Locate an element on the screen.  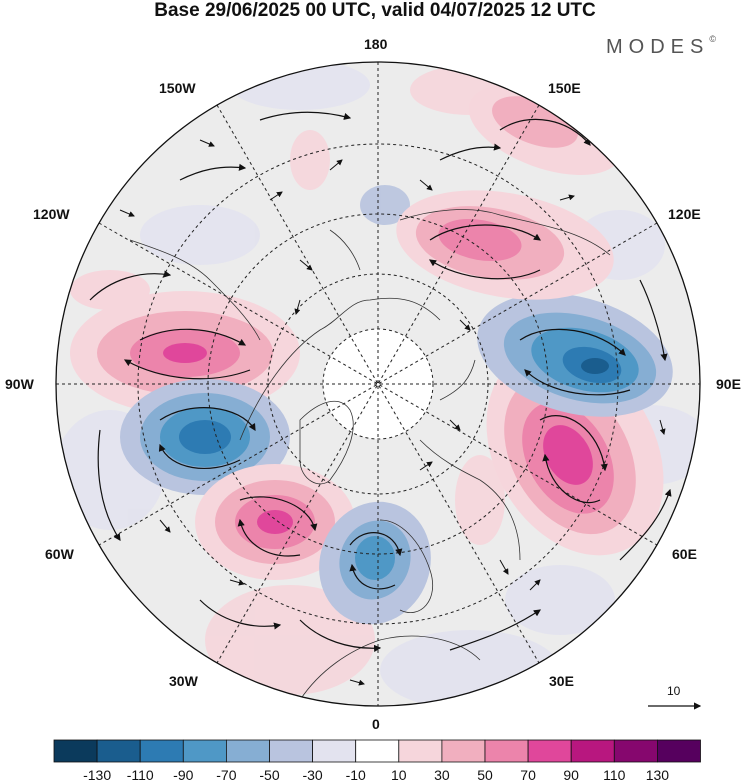
lon-label-90w: 90W is located at coordinates (19, 384).